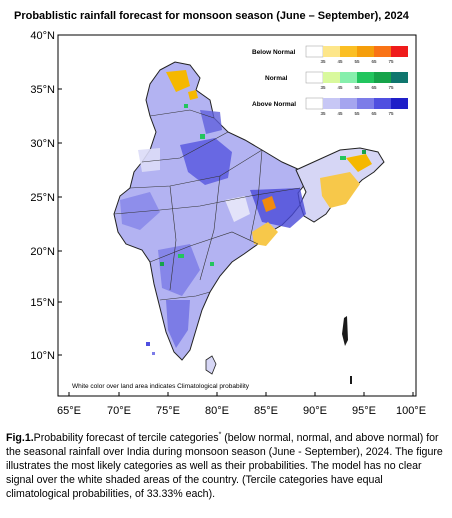  Describe the element at coordinates (356, 51) in the screenshot. I see `legend-below-normal-swatches` at that location.